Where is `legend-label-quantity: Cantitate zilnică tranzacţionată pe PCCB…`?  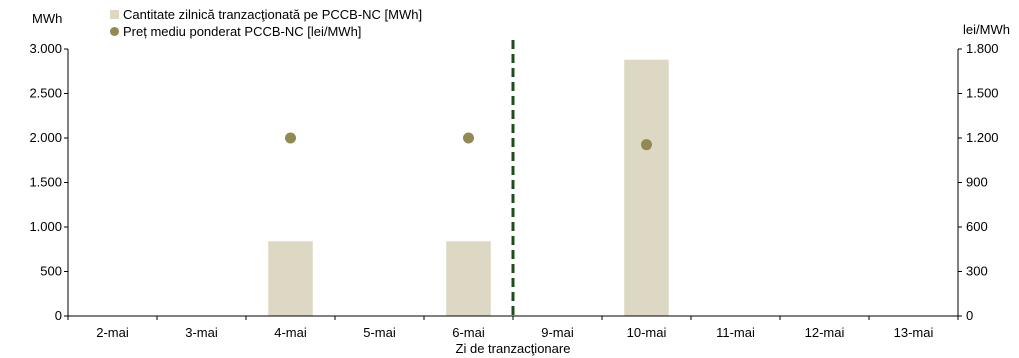 legend-label-quantity: Cantitate zilnică tranzacţionată pe PCCB… is located at coordinates (273, 14).